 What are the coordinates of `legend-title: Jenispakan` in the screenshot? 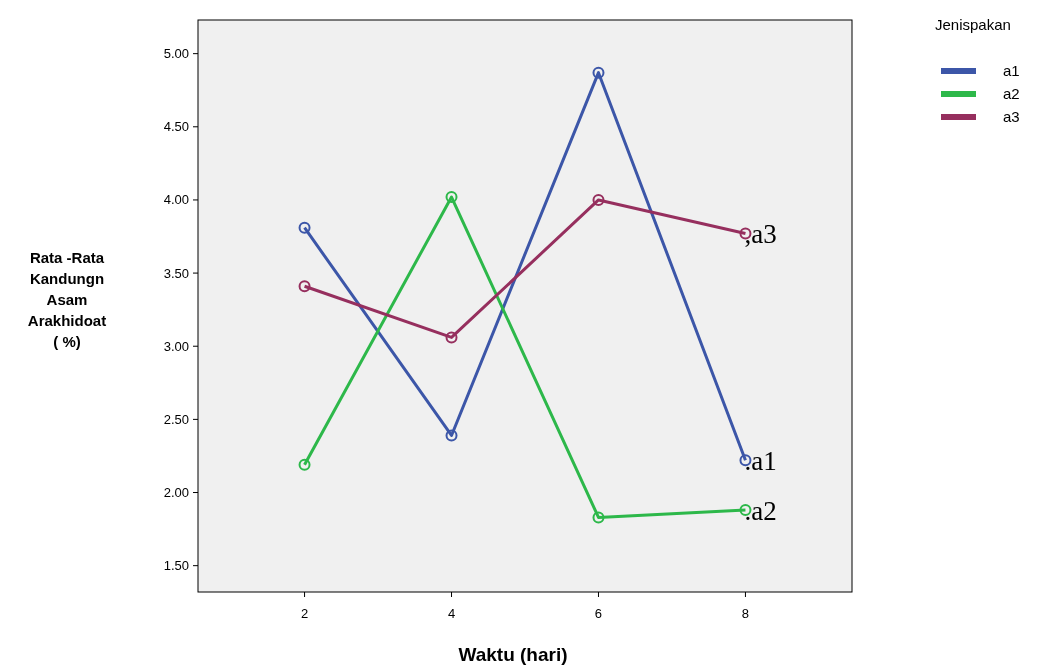 It's located at (973, 24).